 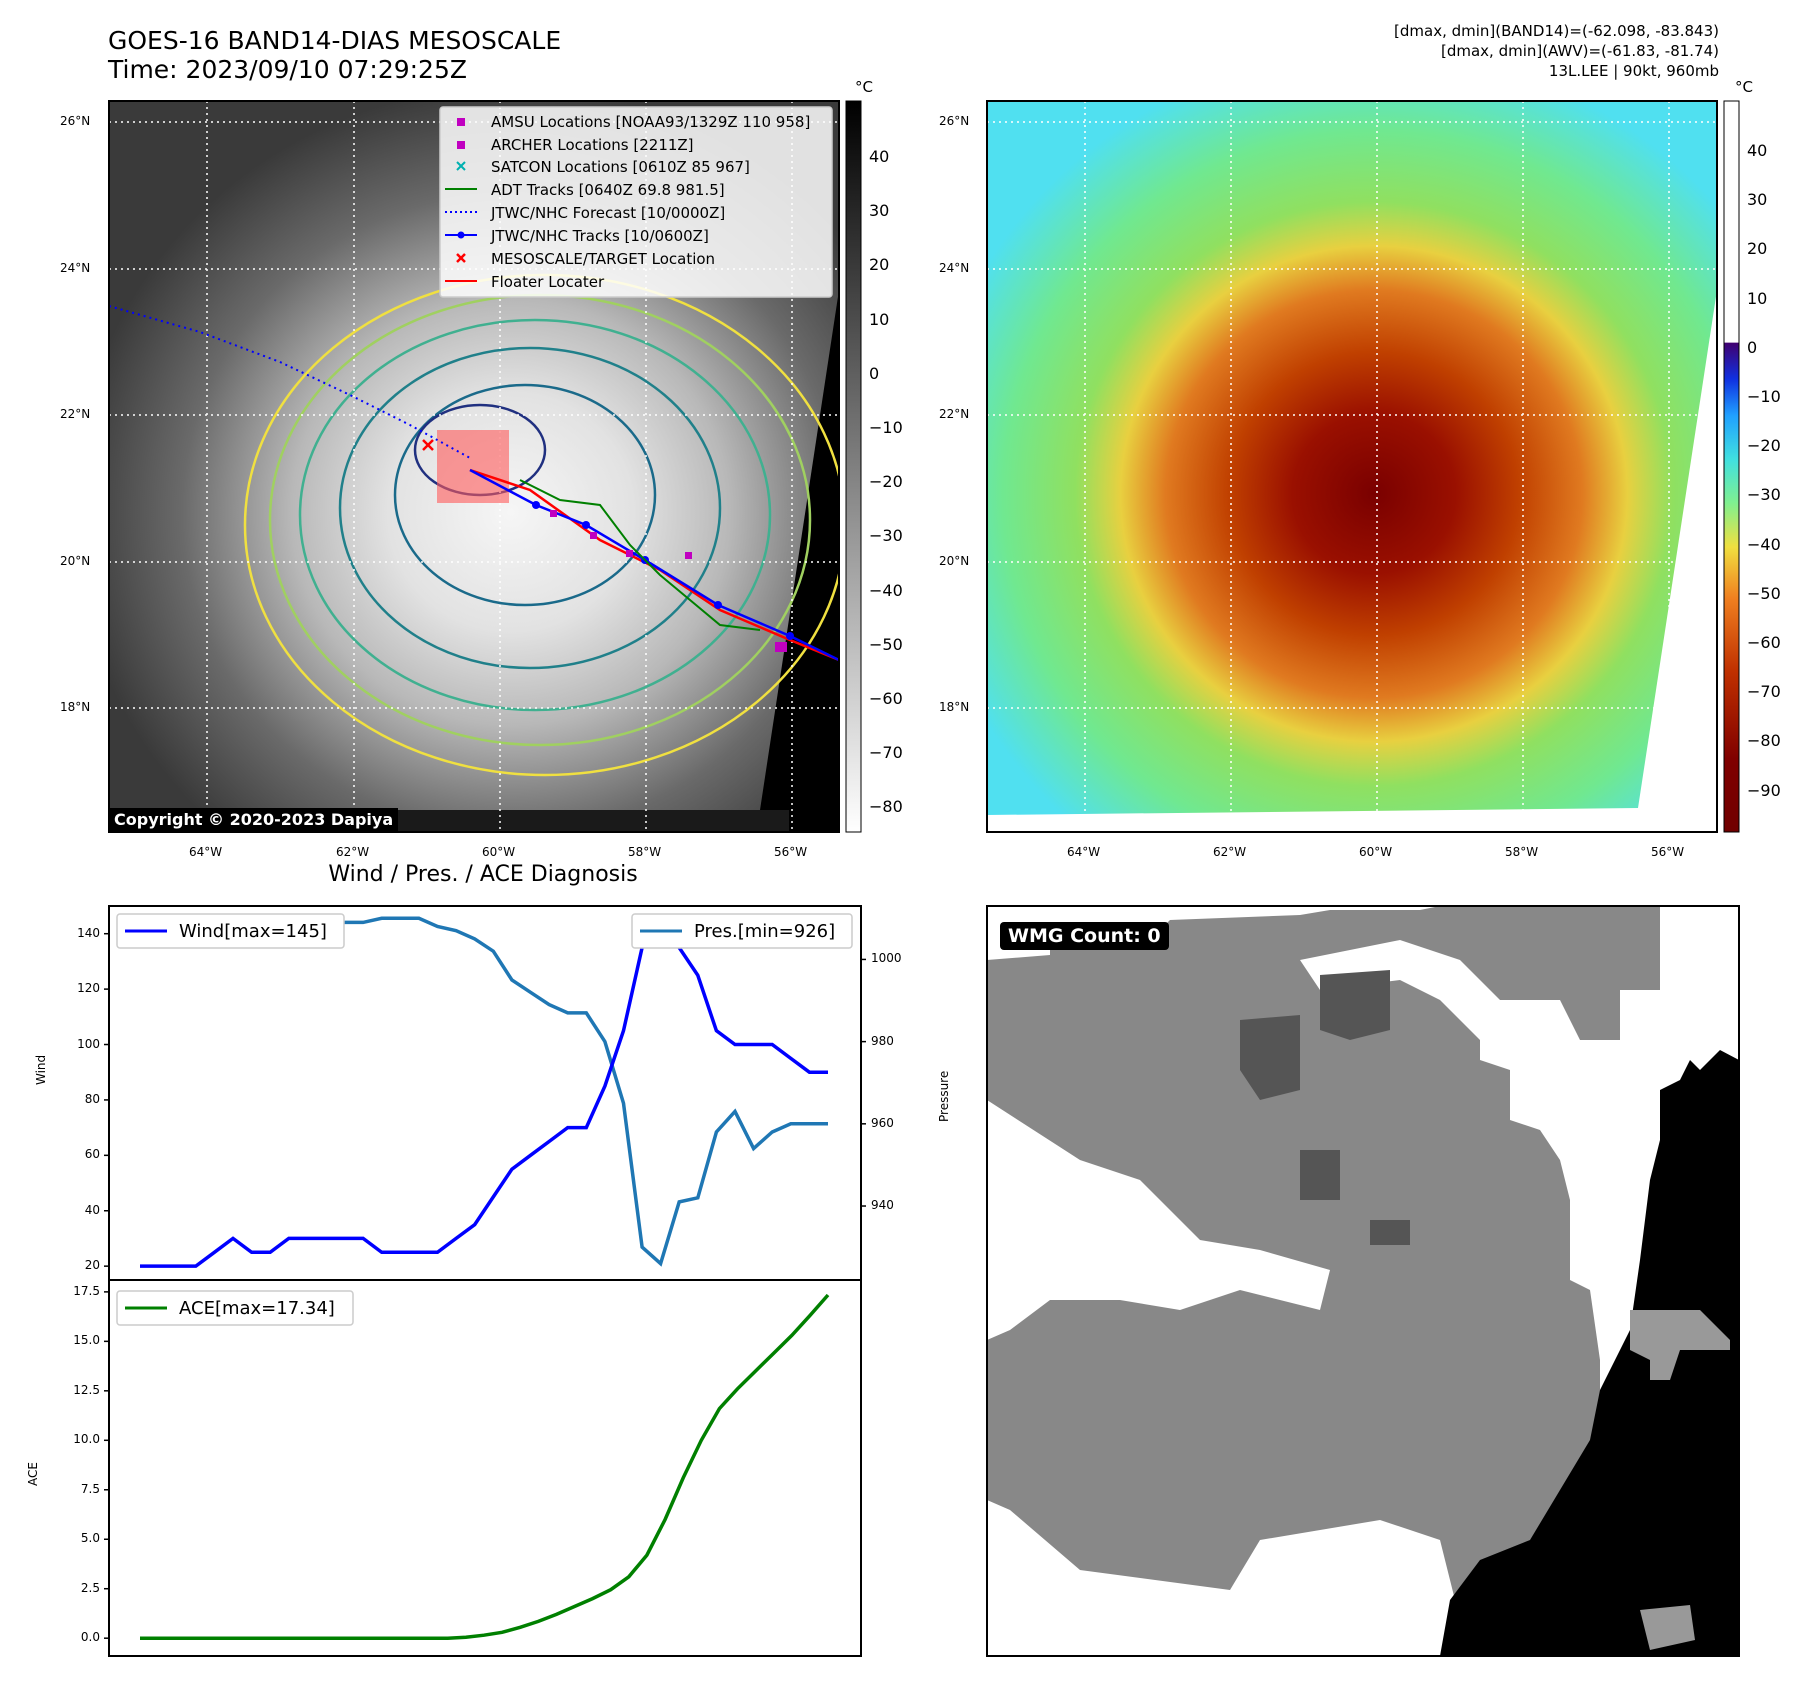 I want to click on lat-label-right: 22°N, so click(x=954, y=414).